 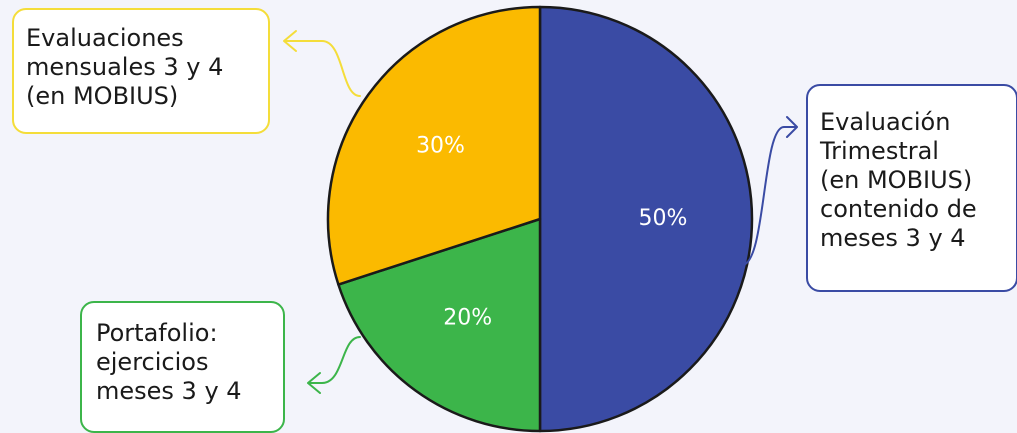 I want to click on arrow-to-mensuales-icon, so click(x=322, y=63).